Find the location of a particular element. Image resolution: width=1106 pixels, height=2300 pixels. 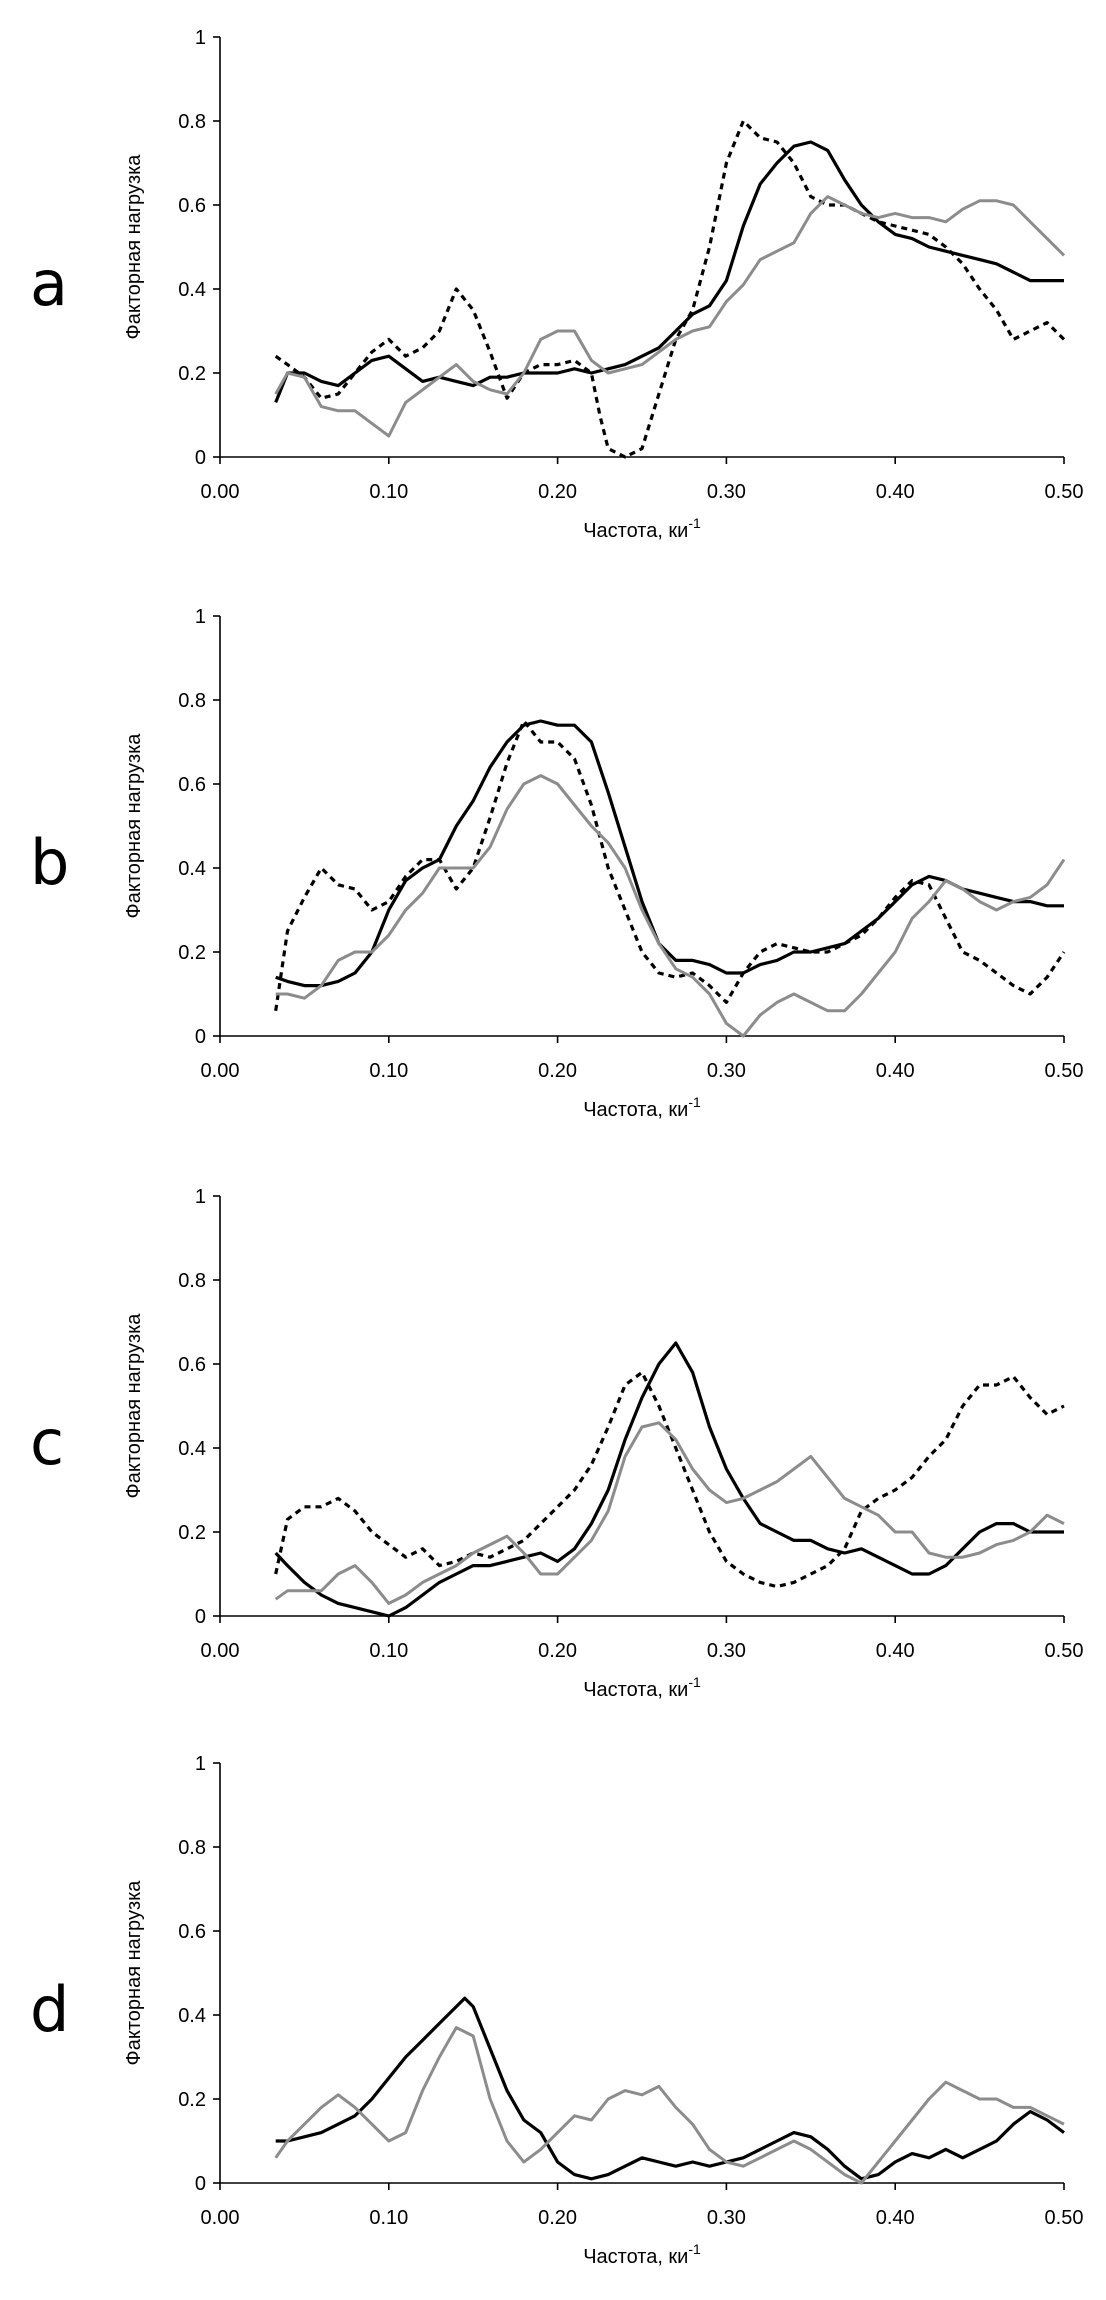

panel-letter: d is located at coordinates (49, 2009).